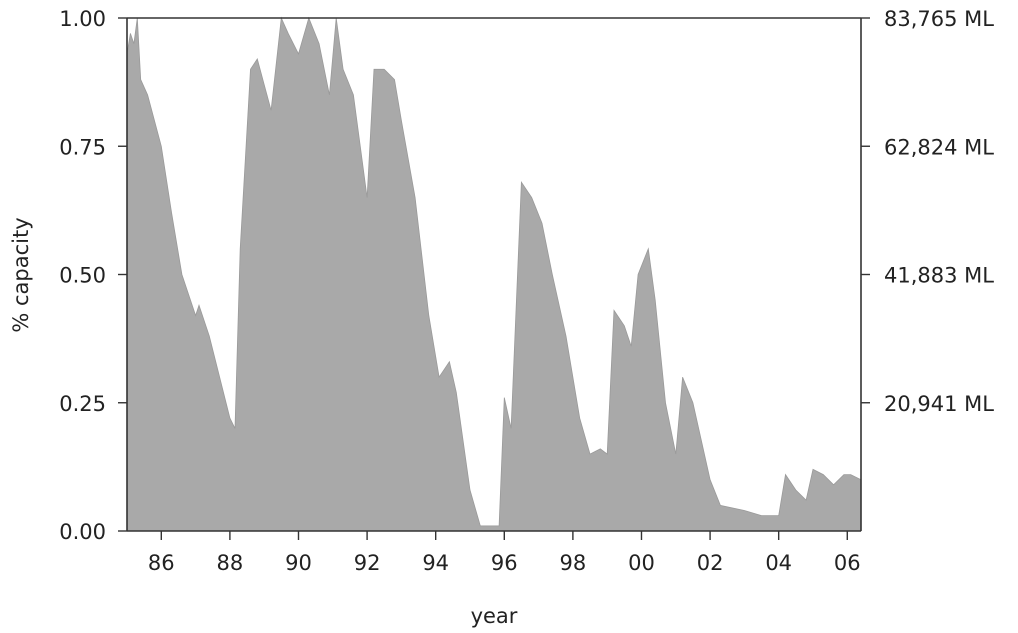 This screenshot has width=1018, height=633. I want to click on x-tick-label: 92, so click(367, 563).